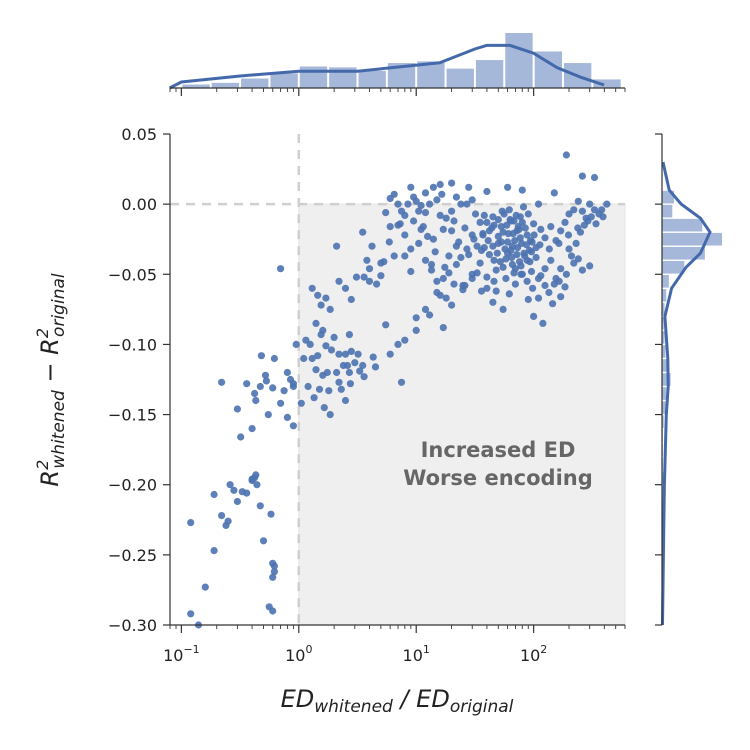 Image resolution: width=750 pixels, height=750 pixels. I want to click on y-axis-label: R2whitened − R2original, so click(51, 380).